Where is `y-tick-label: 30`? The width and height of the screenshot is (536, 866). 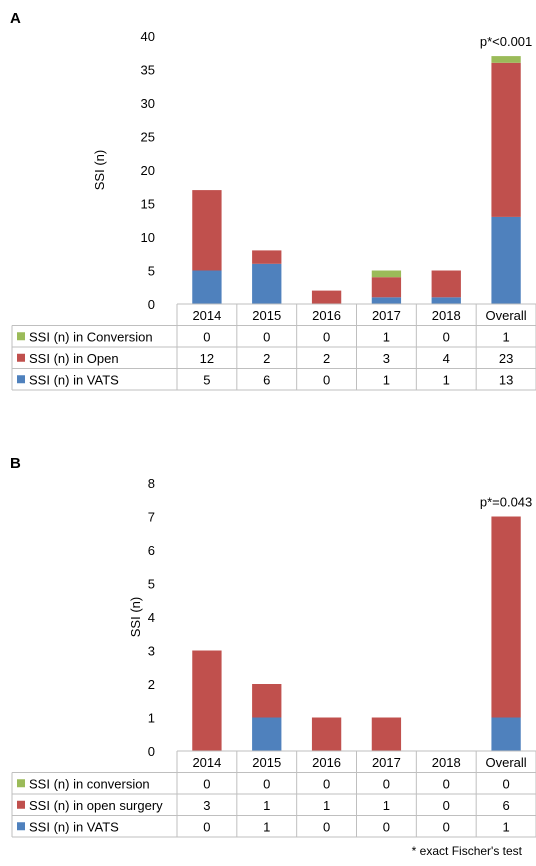 y-tick-label: 30 is located at coordinates (148, 103).